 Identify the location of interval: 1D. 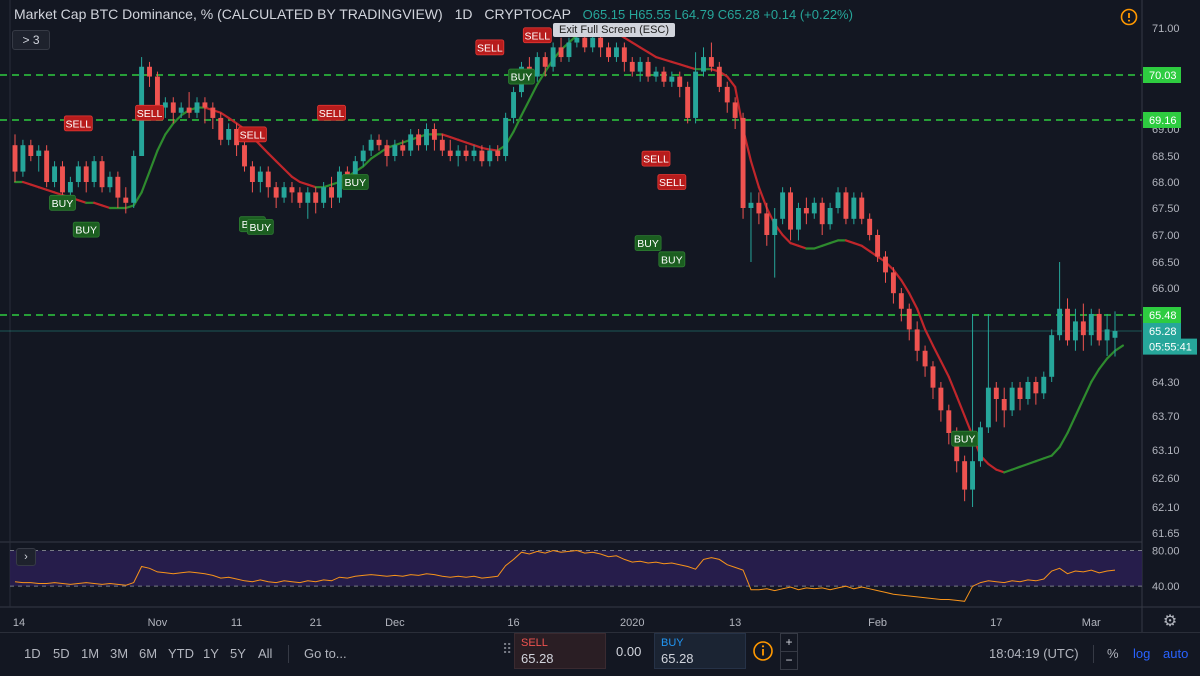
(463, 14).